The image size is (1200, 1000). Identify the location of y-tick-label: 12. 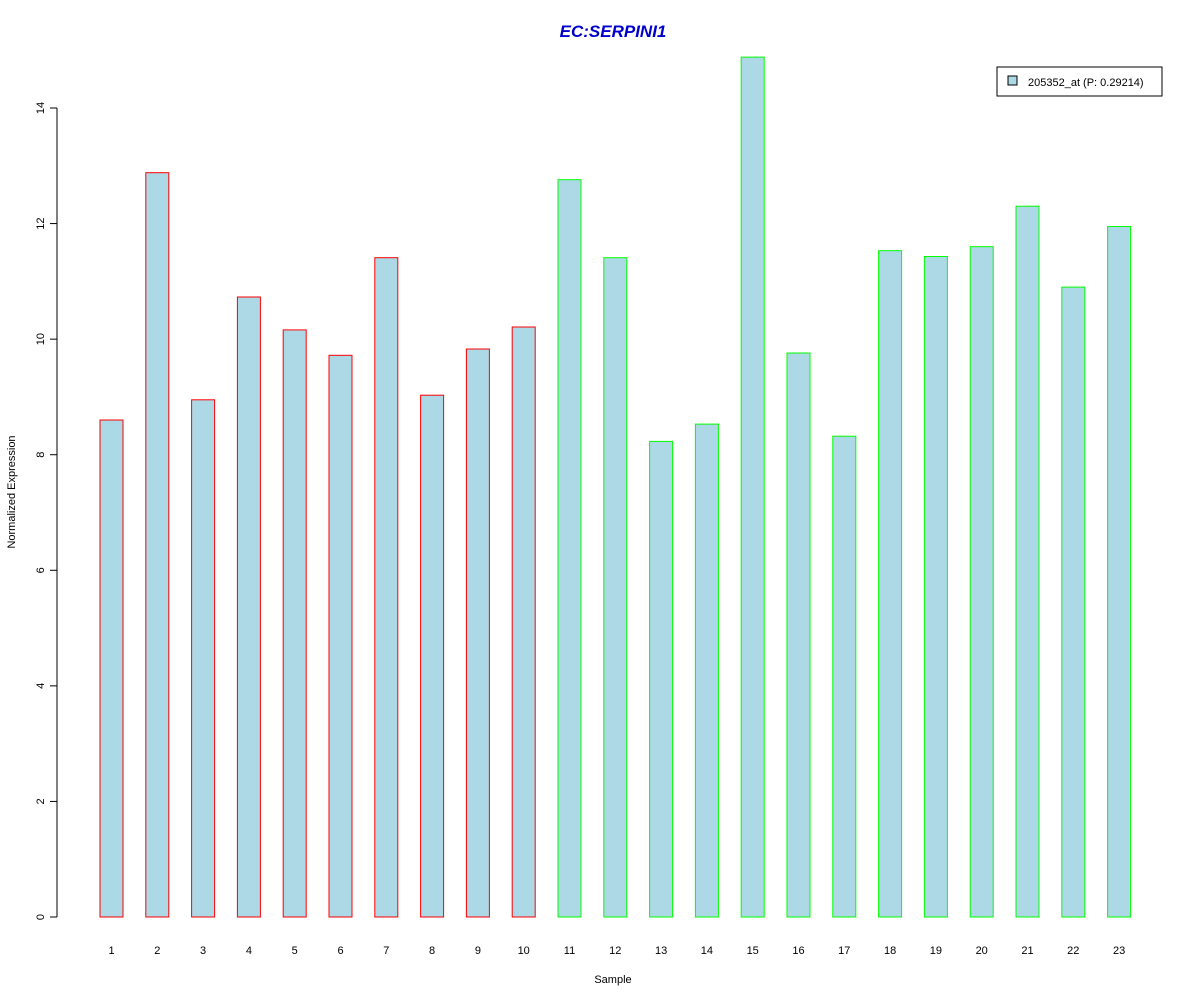
(41, 223).